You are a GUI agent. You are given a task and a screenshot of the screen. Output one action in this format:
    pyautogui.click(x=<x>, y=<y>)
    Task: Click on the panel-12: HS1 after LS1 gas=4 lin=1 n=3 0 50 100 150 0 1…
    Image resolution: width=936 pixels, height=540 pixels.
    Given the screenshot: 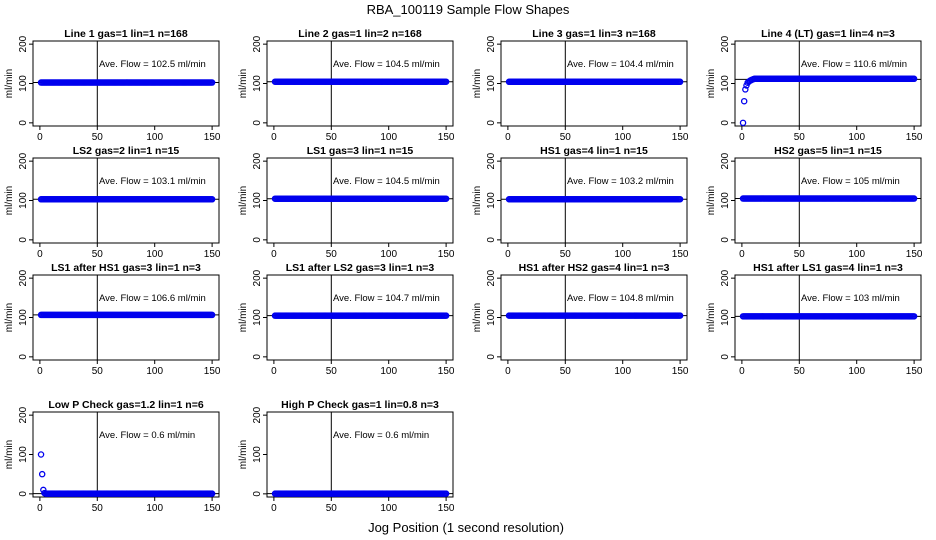 What is the action you would take?
    pyautogui.click(x=814, y=319)
    